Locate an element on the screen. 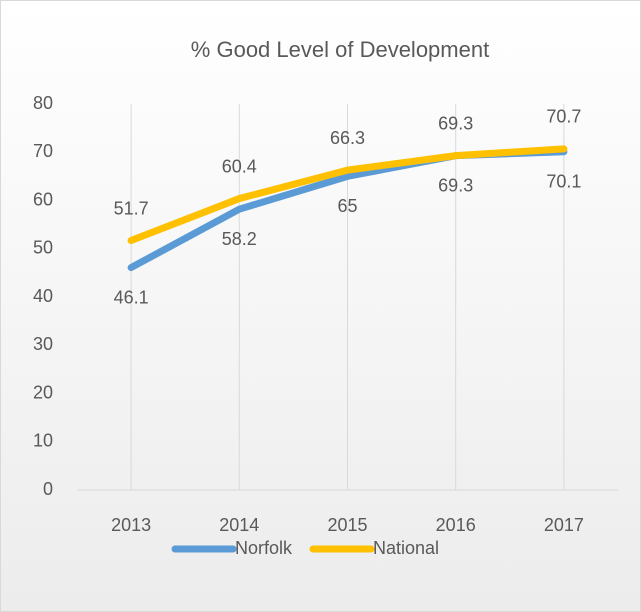  y-tick-label: 0 is located at coordinates (48, 489).